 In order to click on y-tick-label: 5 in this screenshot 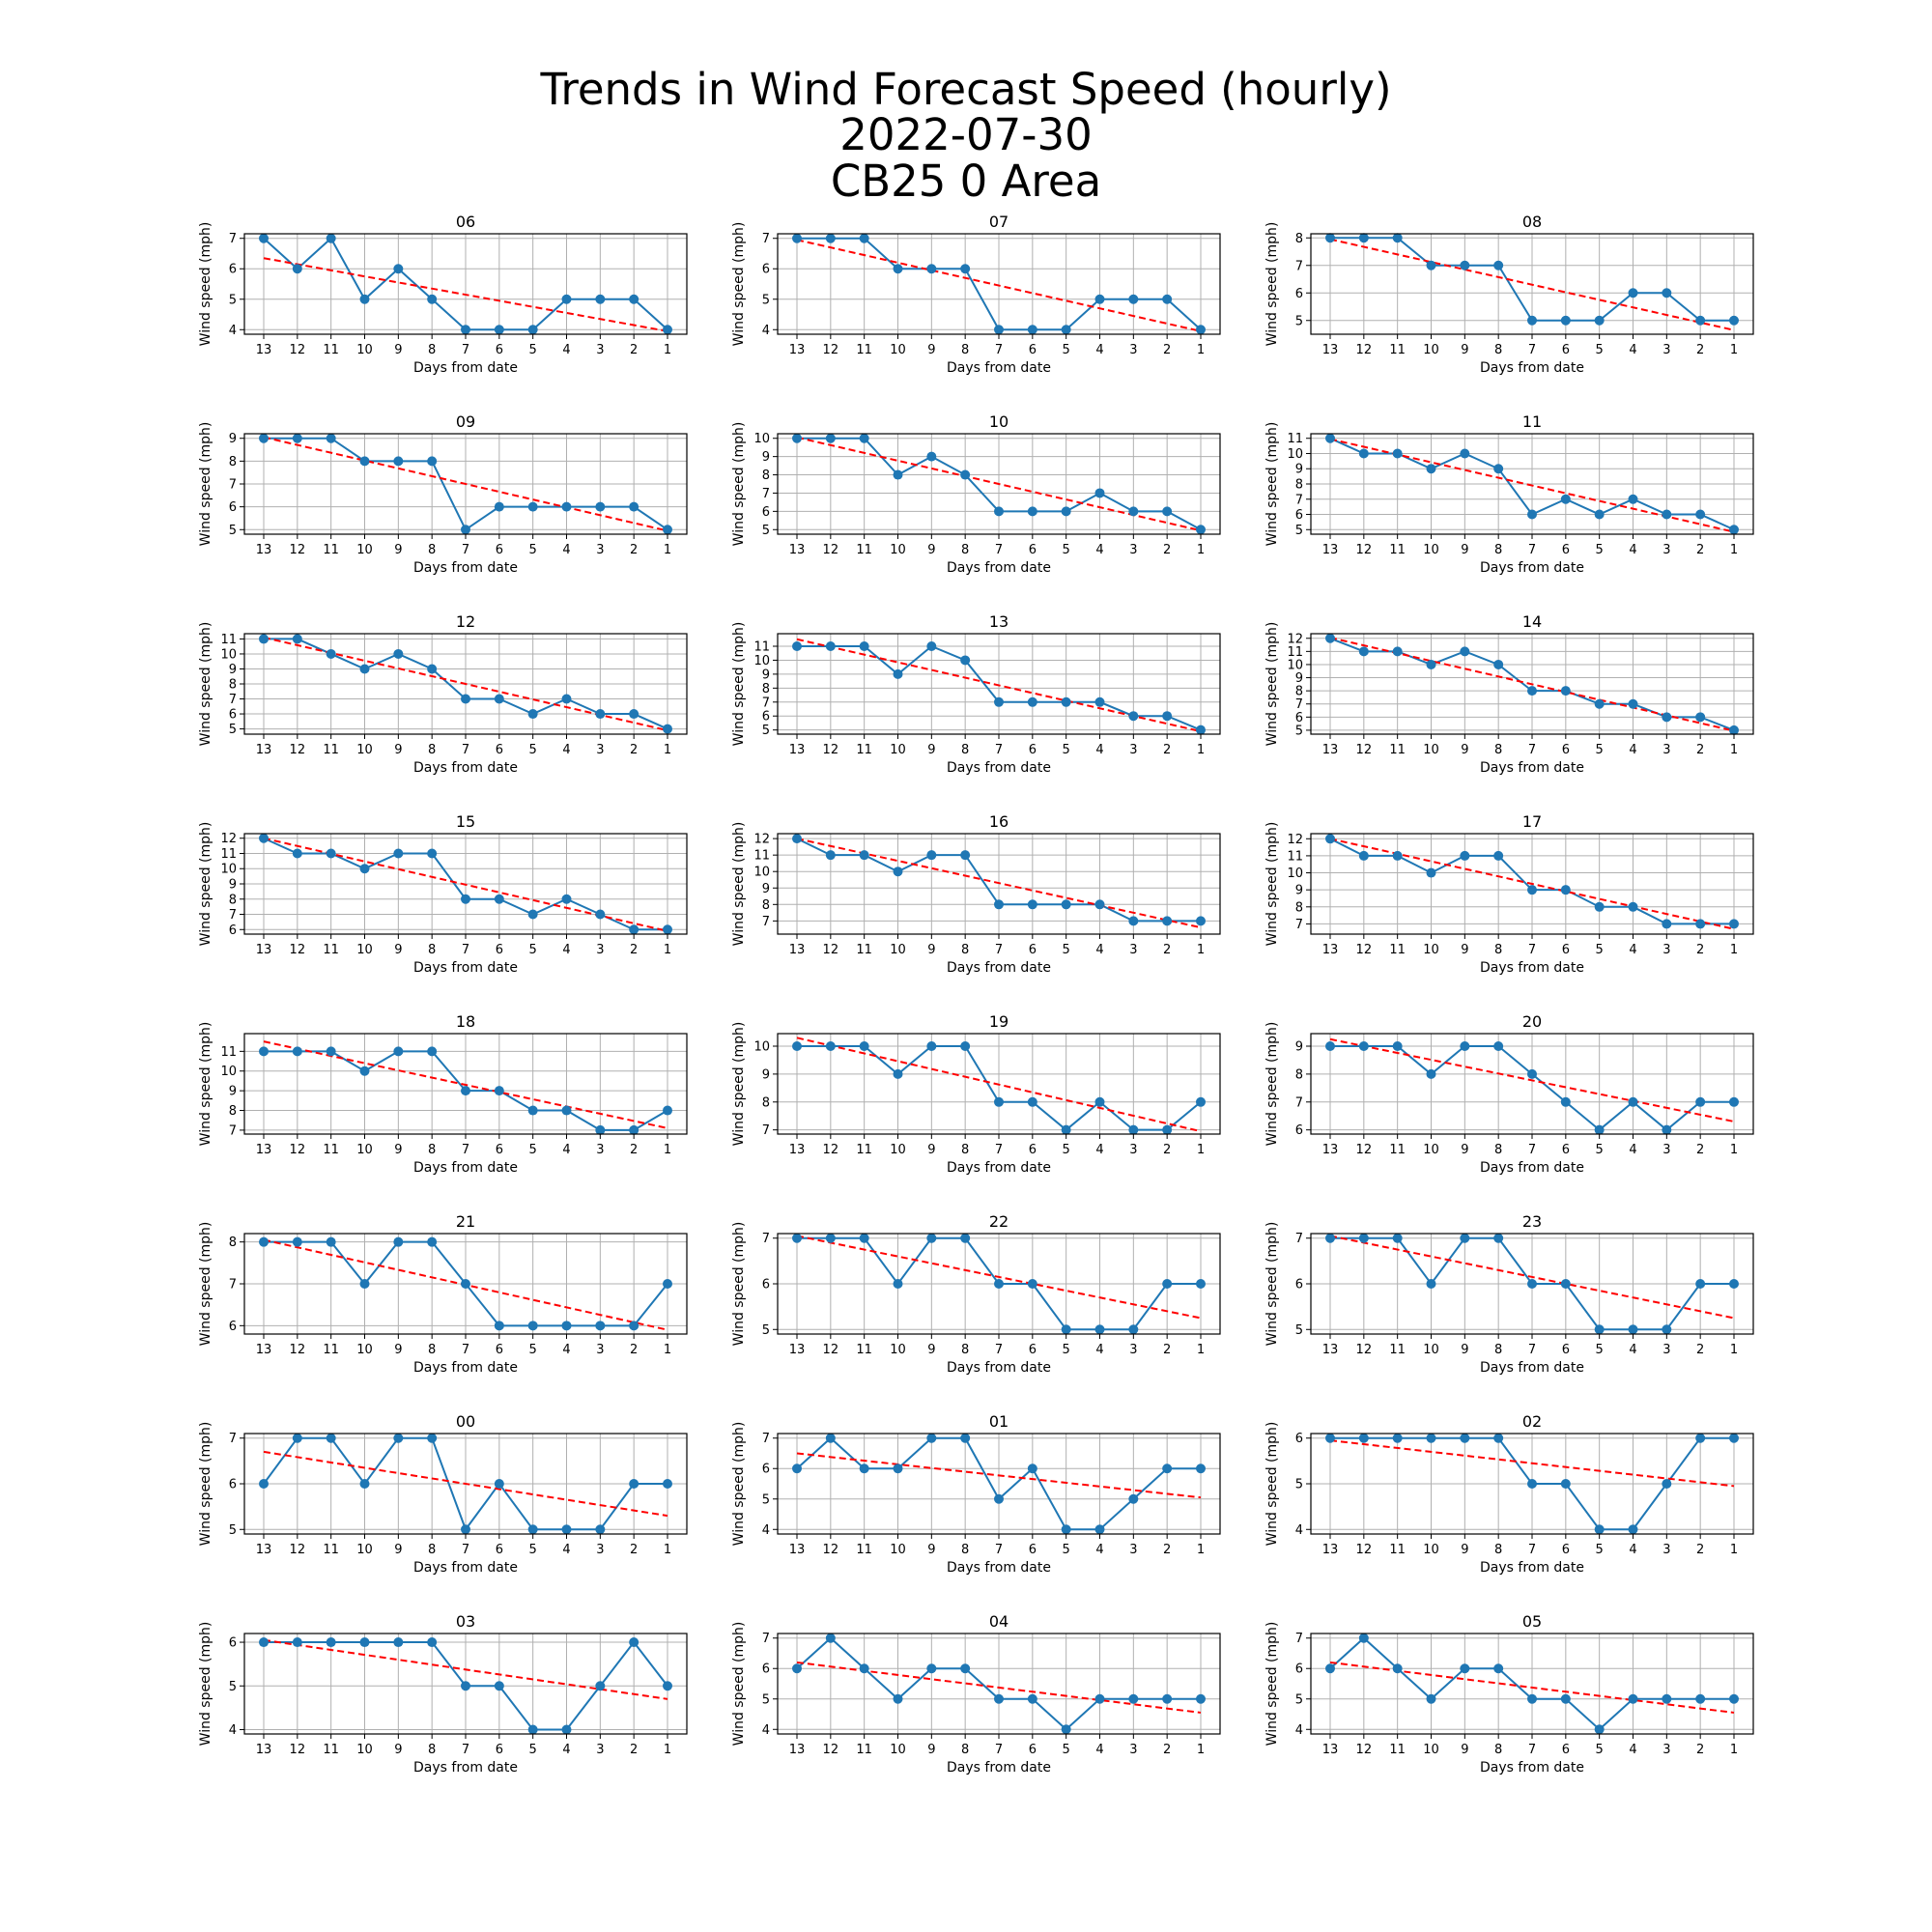, I will do `click(233, 1530)`.